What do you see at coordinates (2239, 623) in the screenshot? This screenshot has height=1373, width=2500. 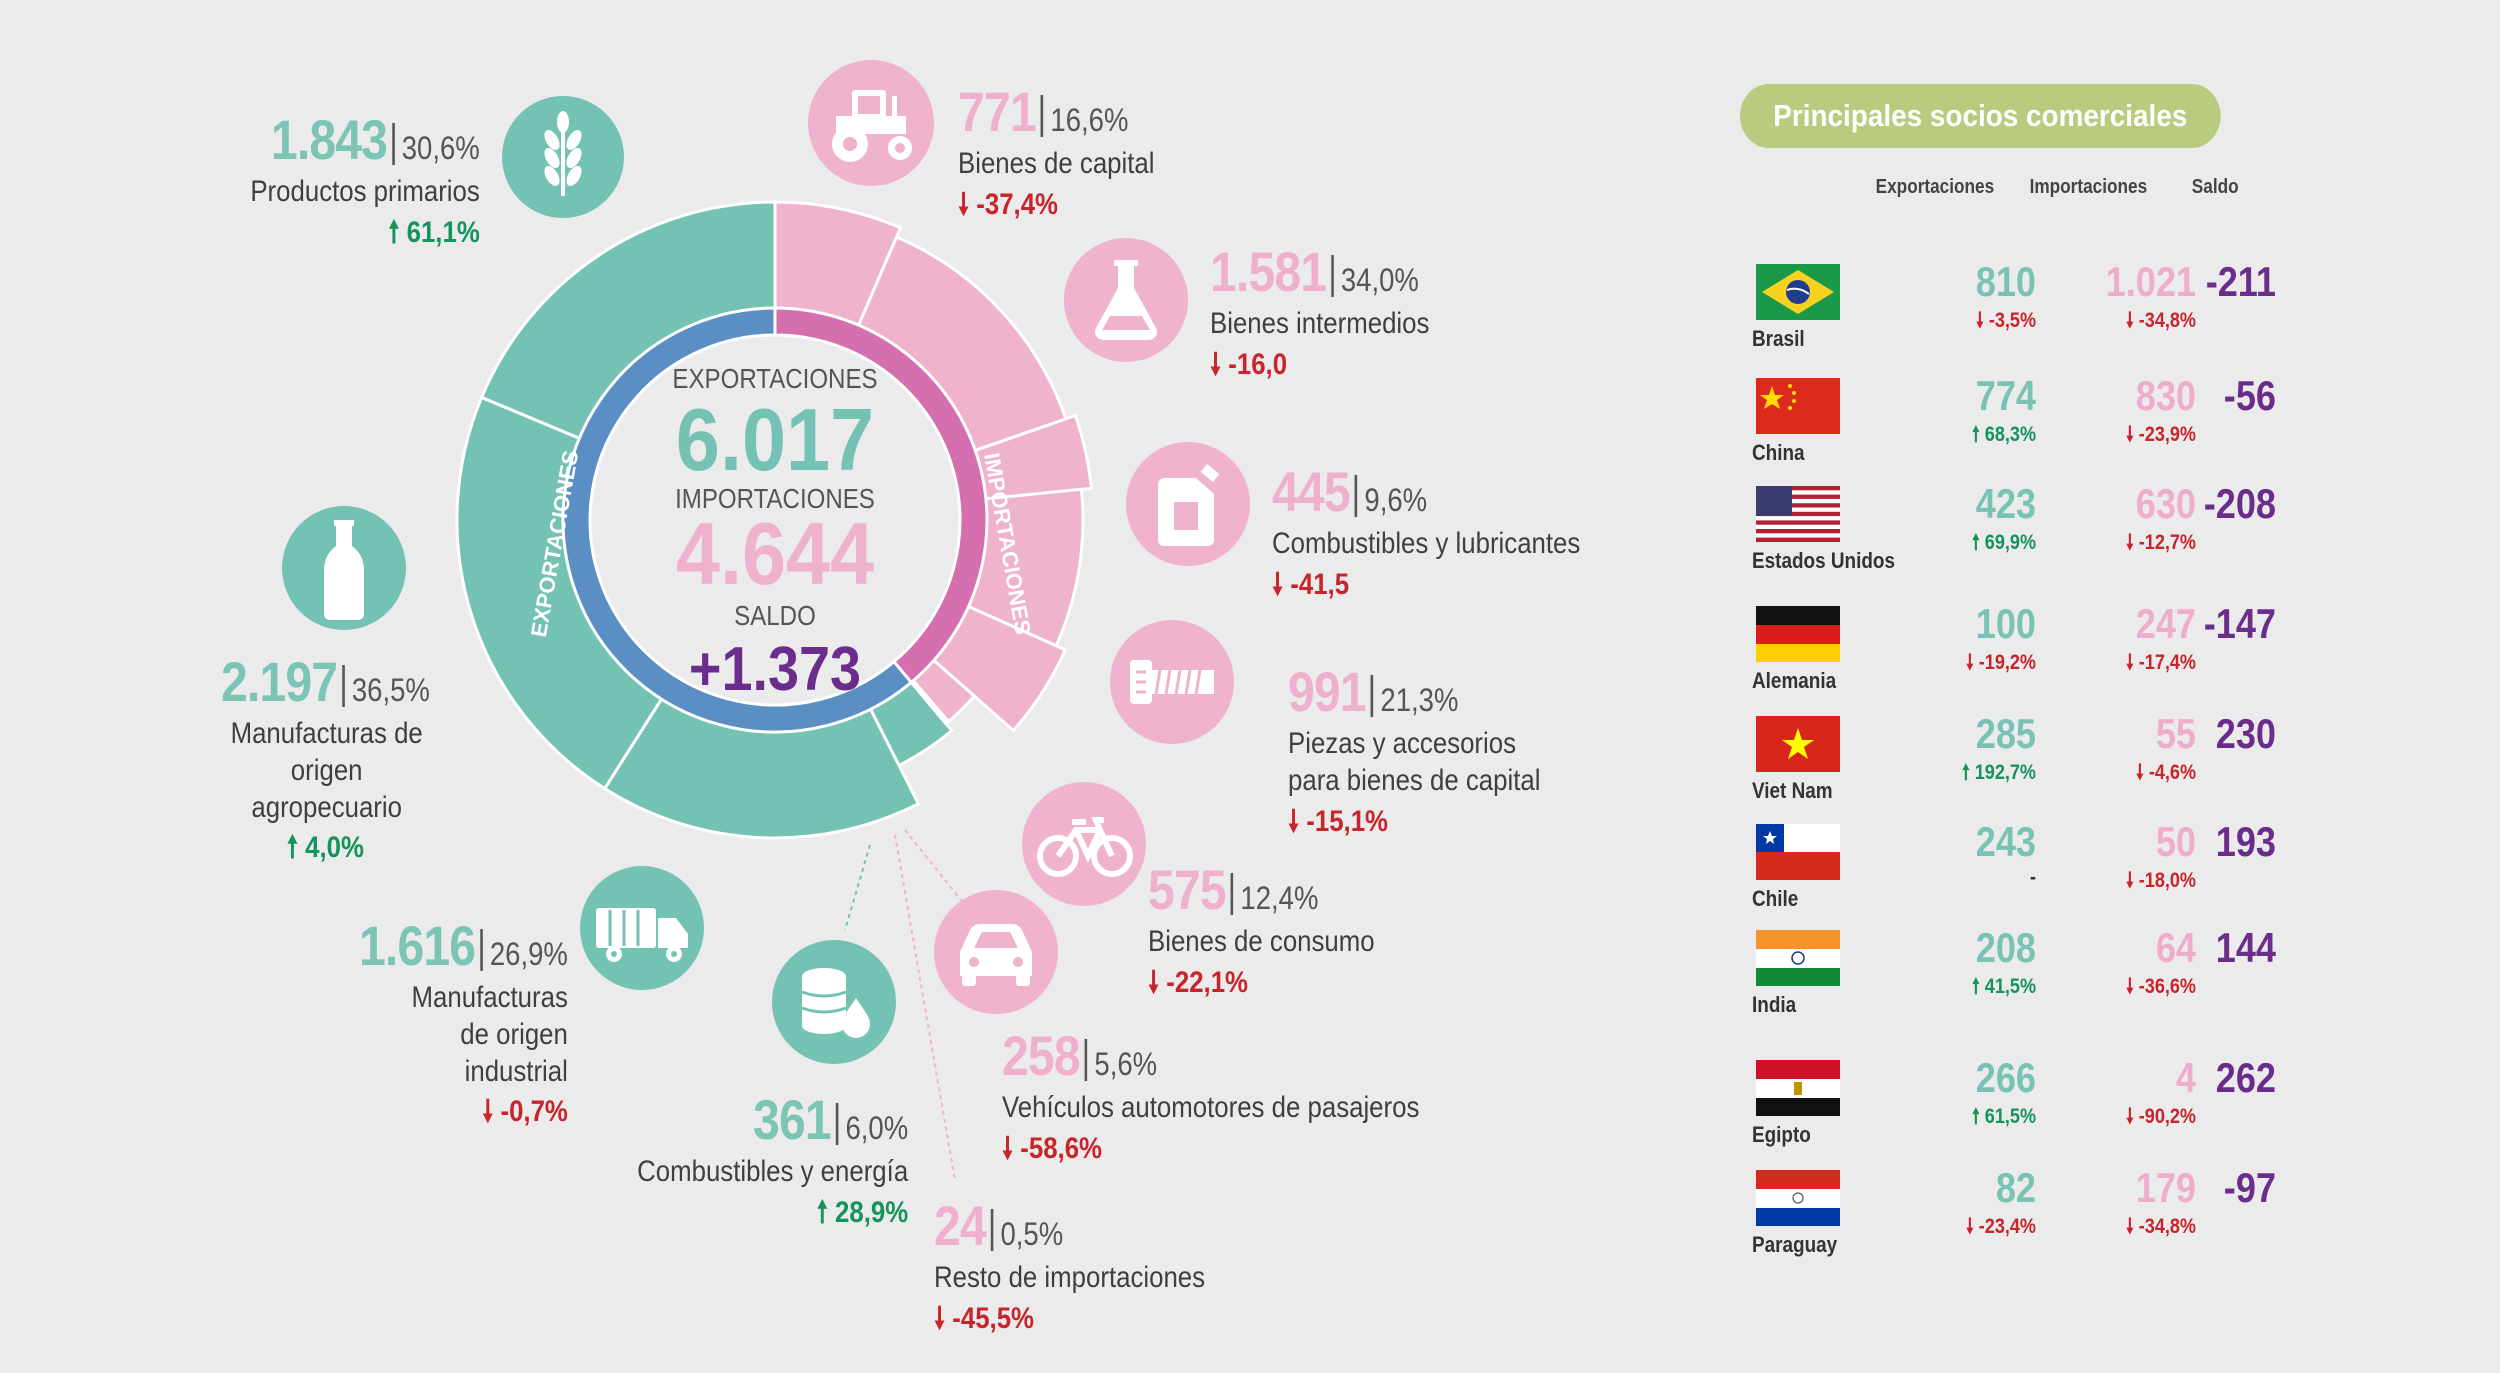 I see `partner-saldo-value: -147` at bounding box center [2239, 623].